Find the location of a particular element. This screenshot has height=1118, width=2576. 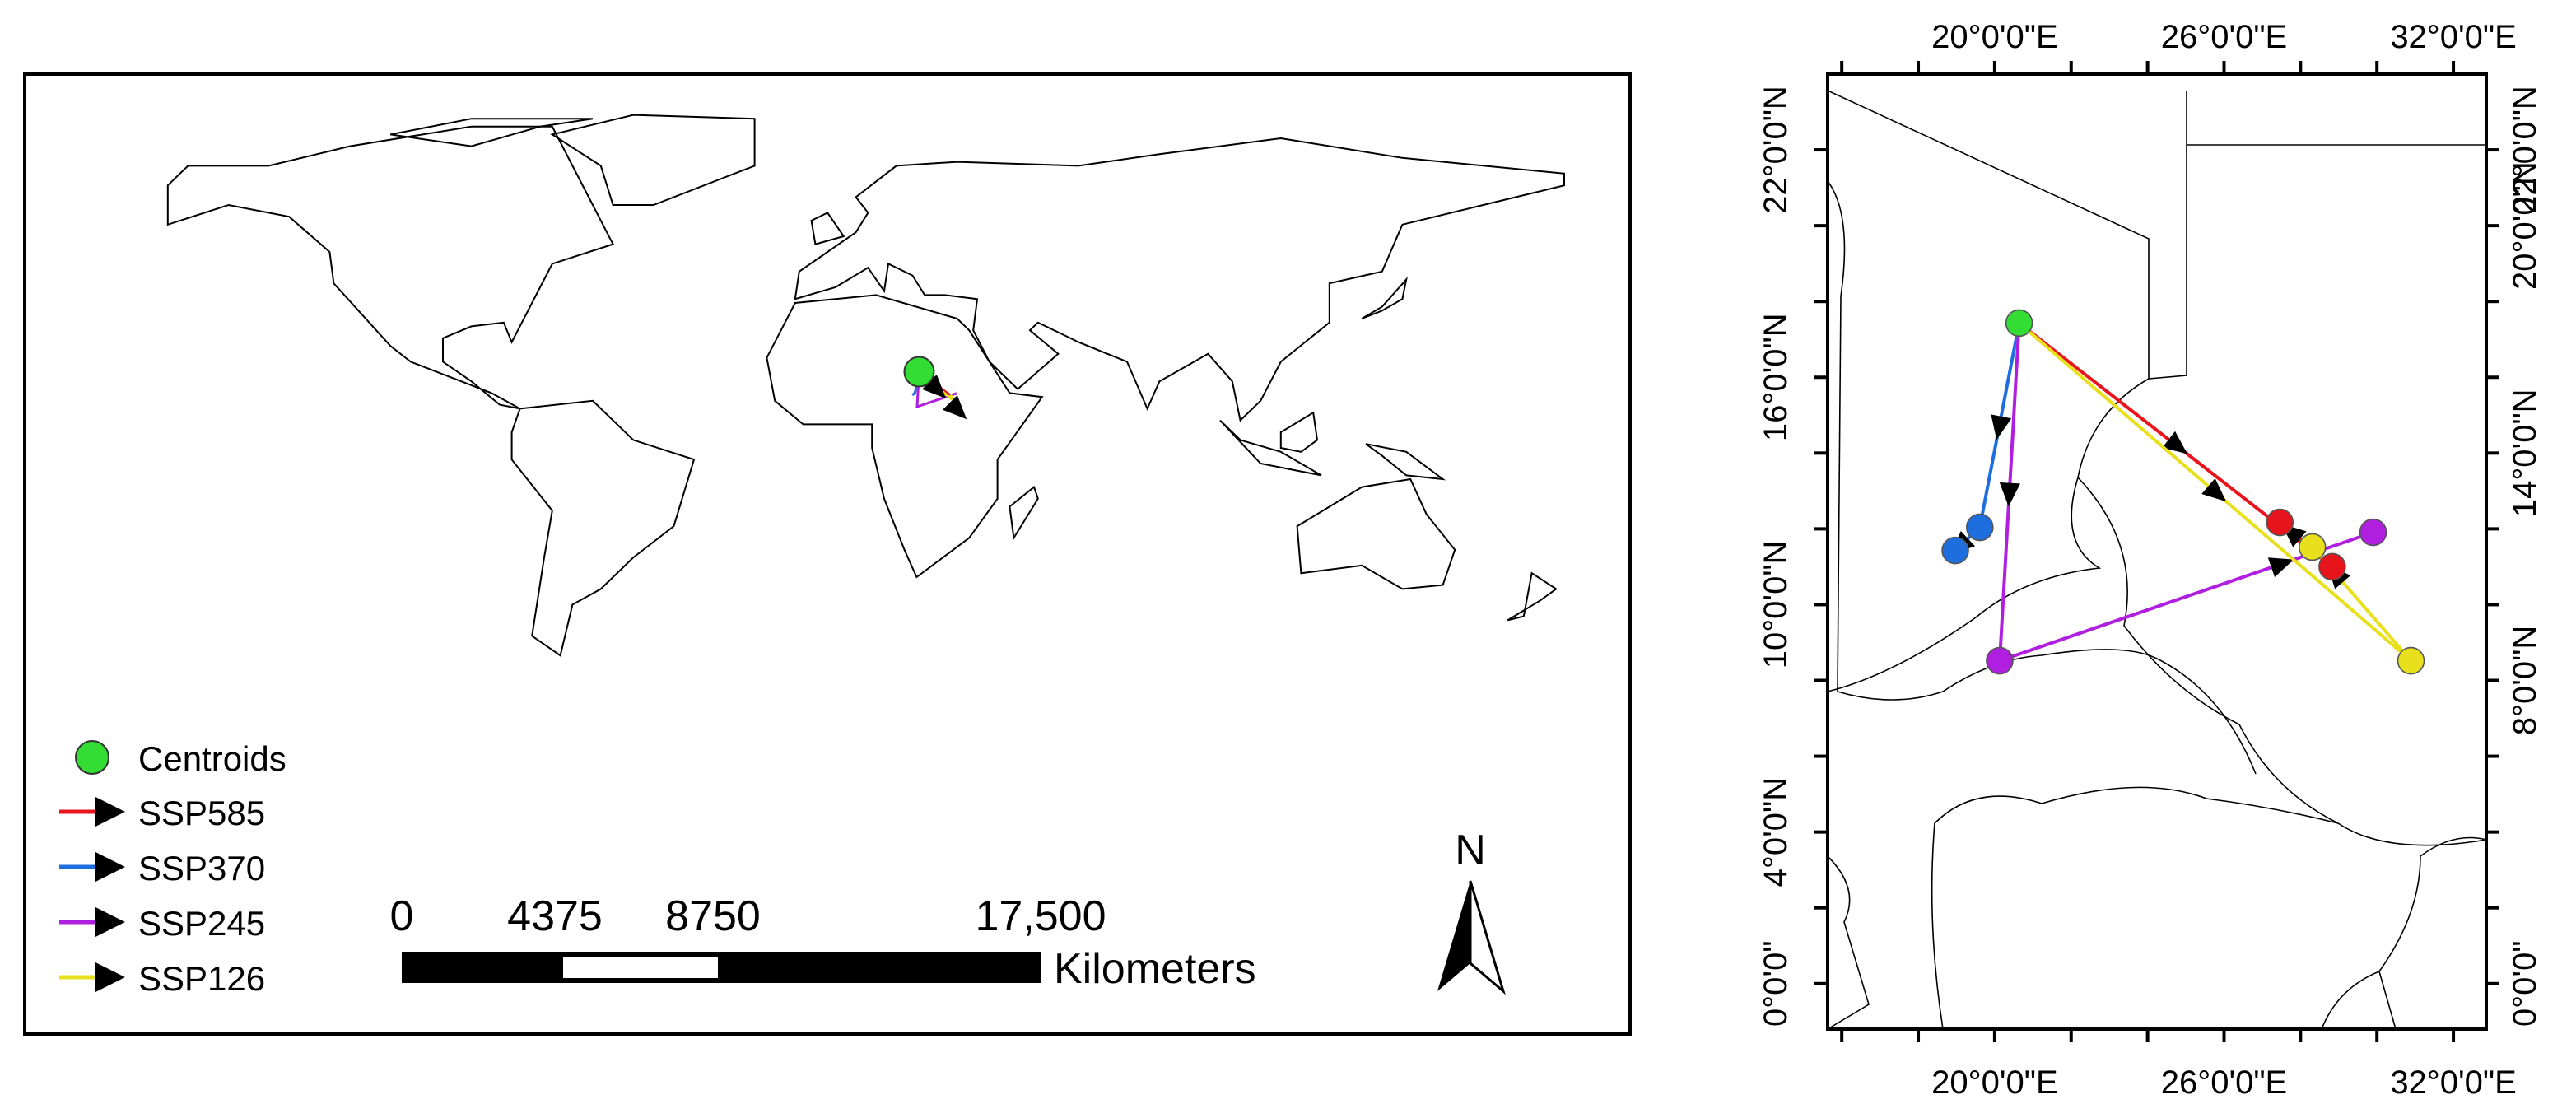

scale-bar is located at coordinates (721, 968).